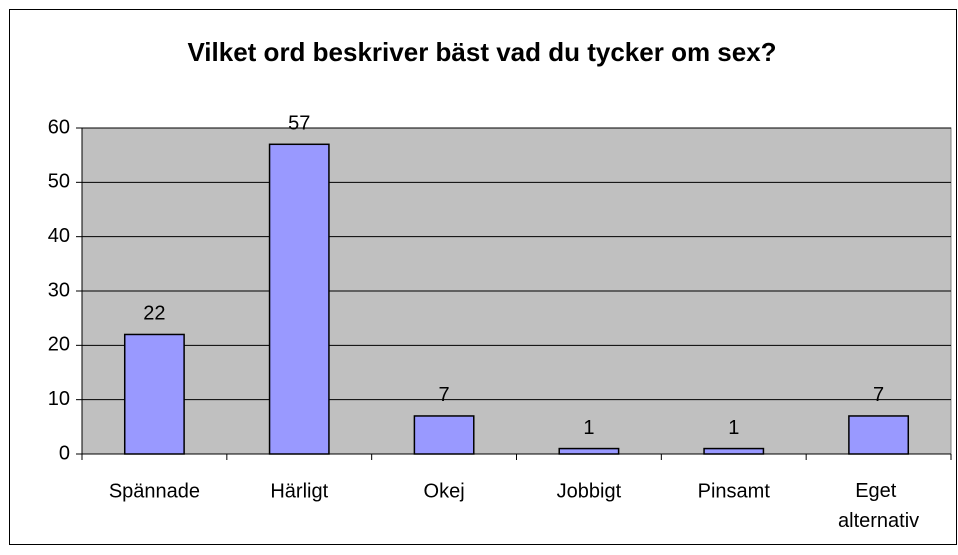 This screenshot has height=555, width=958. I want to click on x-tick-label: Okej, so click(444, 491).